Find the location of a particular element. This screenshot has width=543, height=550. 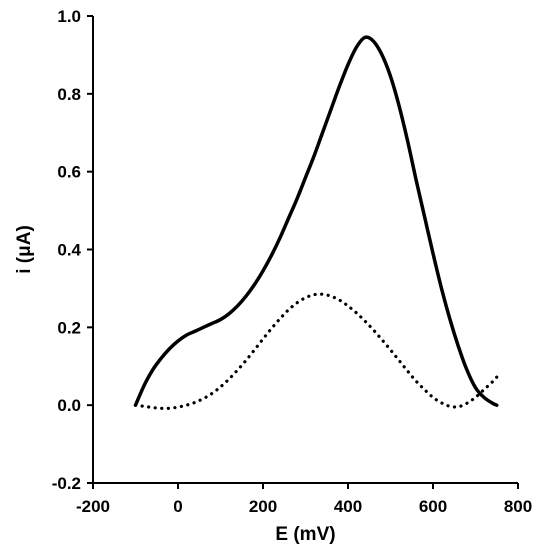

y-tick-label: 0.0 is located at coordinates (69, 405).